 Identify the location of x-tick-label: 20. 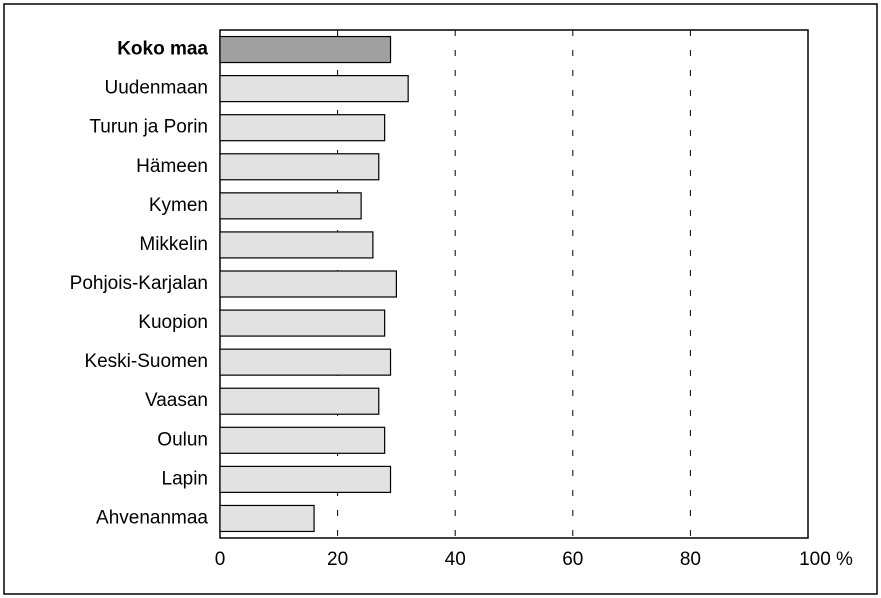
(337, 559).